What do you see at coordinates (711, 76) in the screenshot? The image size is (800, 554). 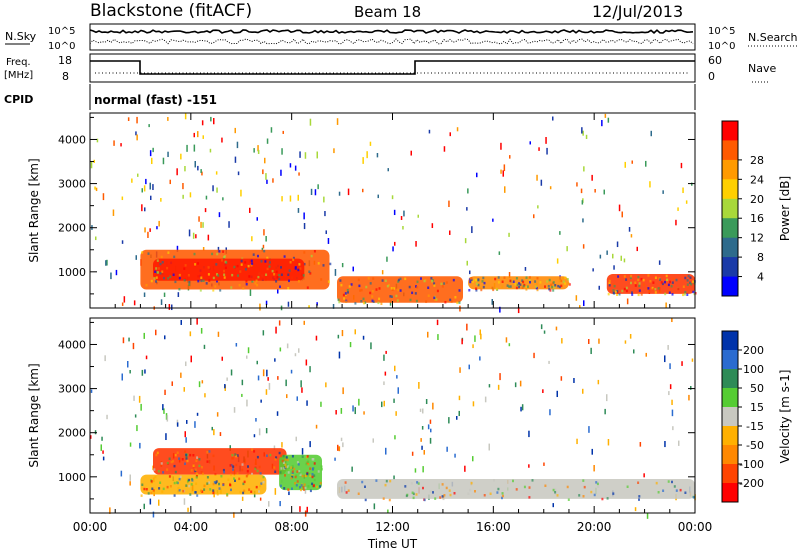 I see `nave-tick-bottom: 0` at bounding box center [711, 76].